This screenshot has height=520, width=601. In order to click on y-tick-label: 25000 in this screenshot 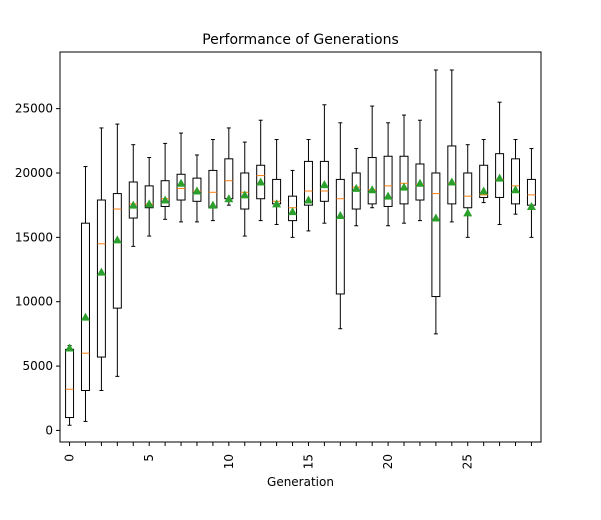, I will do `click(34, 109)`.